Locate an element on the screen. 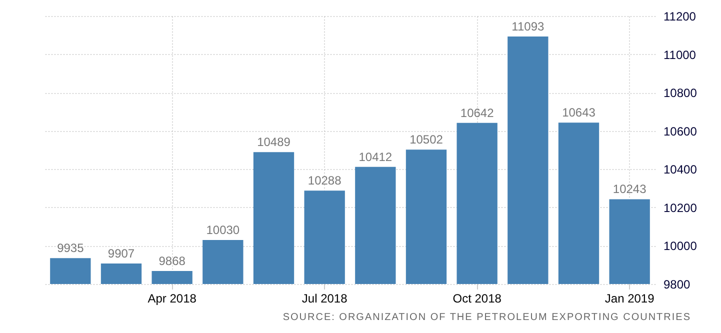  x-tick-label: Apr 2018 is located at coordinates (172, 299).